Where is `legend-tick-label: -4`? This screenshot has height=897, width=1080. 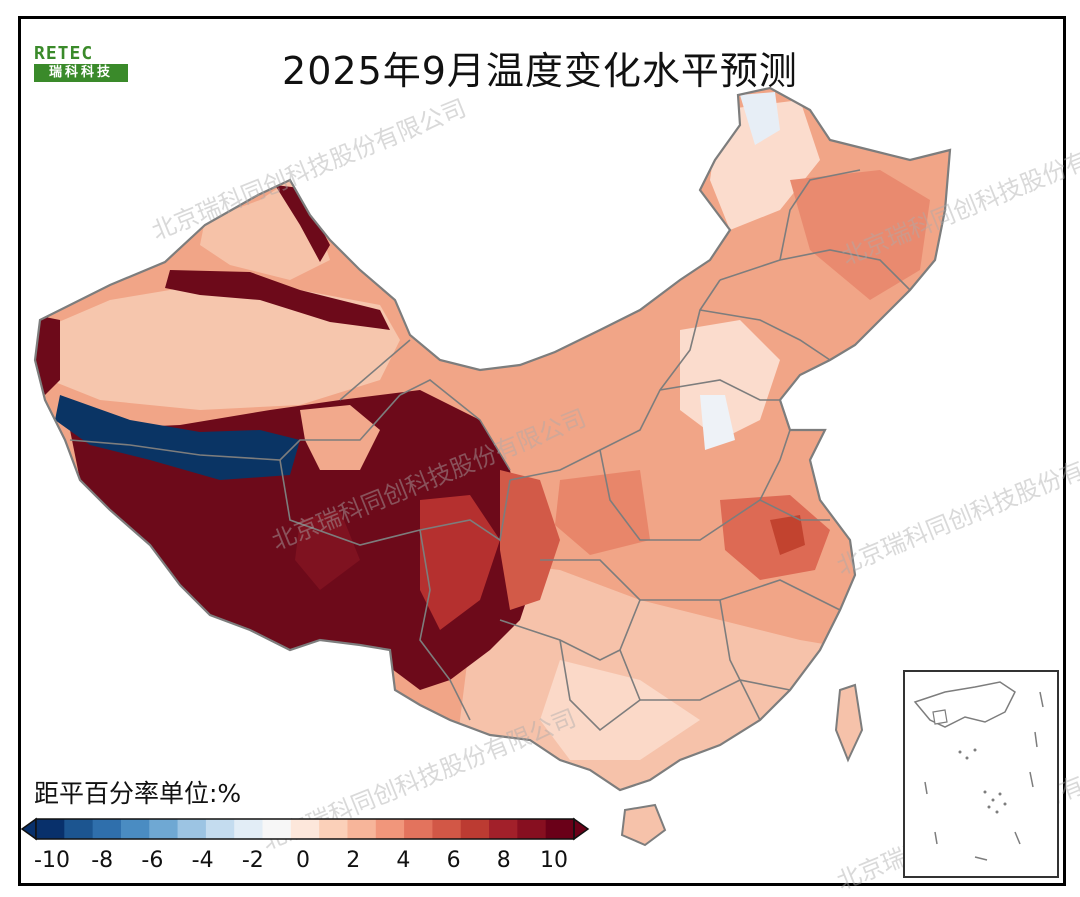
legend-tick-label: -4 is located at coordinates (202, 860).